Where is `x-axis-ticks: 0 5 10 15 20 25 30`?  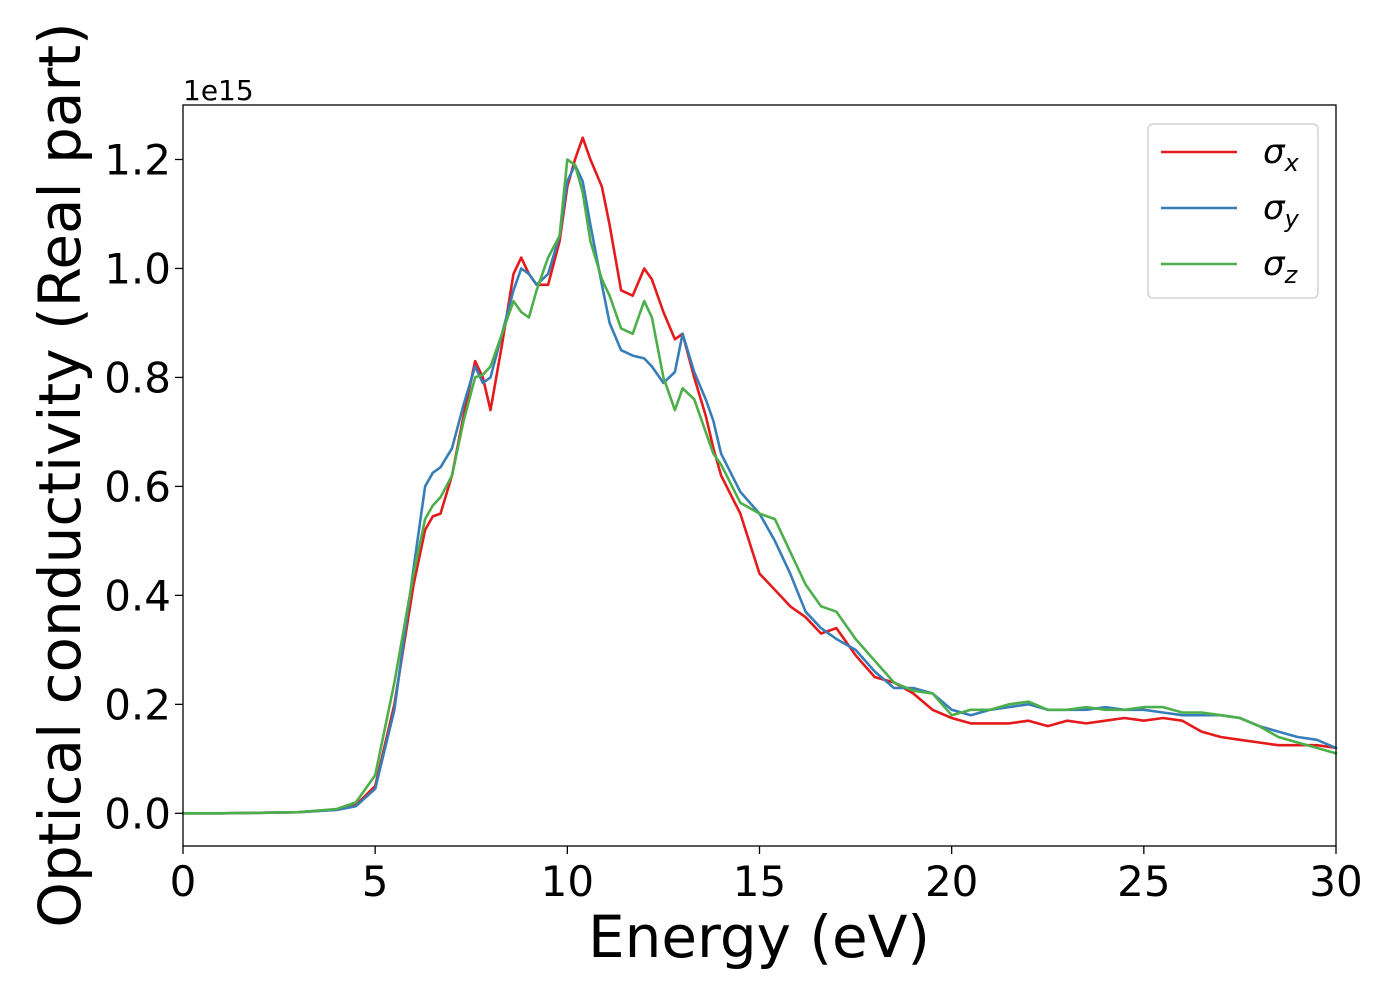
x-axis-ticks: 0 5 10 15 20 25 30 is located at coordinates (766, 876).